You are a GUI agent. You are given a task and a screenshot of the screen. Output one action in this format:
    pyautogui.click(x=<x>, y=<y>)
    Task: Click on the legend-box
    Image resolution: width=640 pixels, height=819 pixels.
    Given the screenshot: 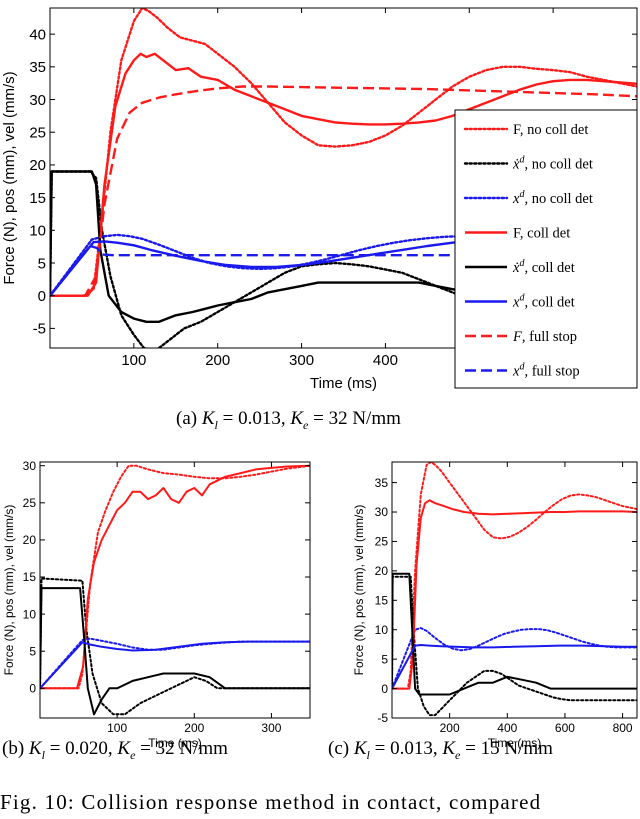 What is the action you would take?
    pyautogui.click(x=546, y=249)
    